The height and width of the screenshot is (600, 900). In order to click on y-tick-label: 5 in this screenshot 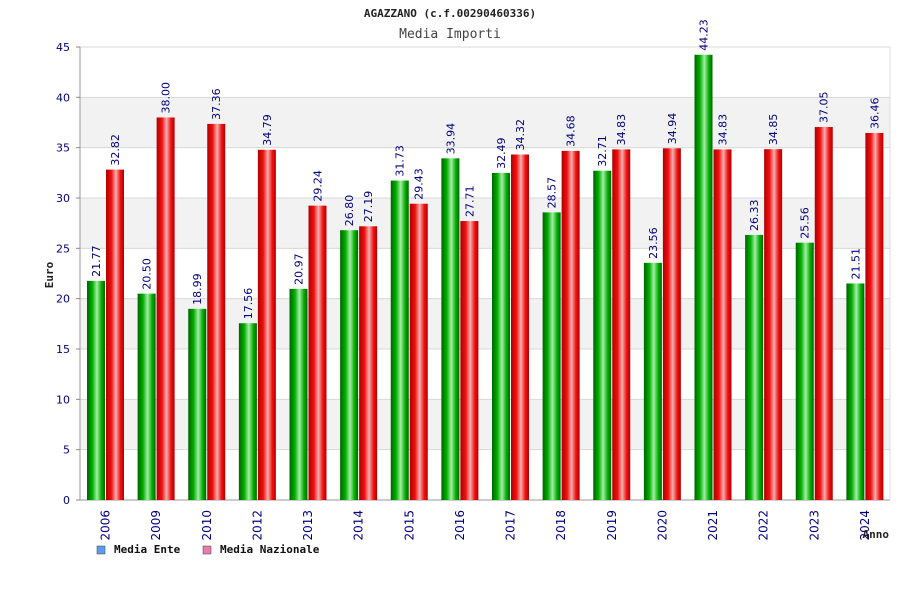, I will do `click(66, 450)`.